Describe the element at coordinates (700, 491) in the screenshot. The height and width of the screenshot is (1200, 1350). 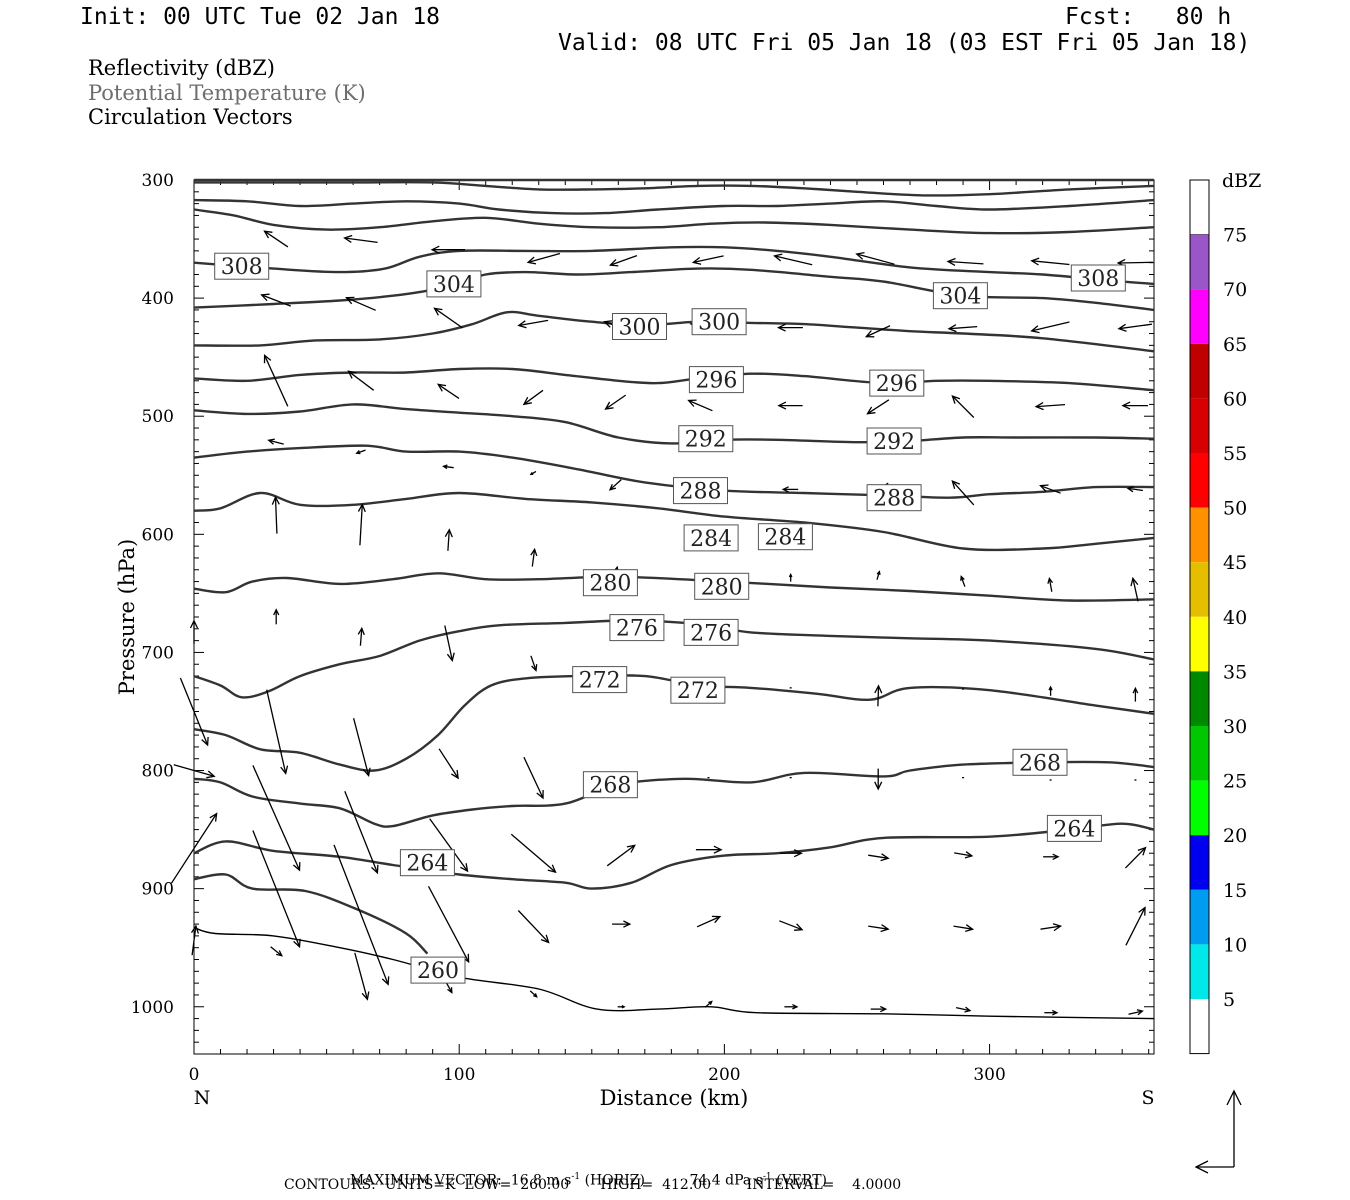
I see `contour-label-288: 288` at that location.